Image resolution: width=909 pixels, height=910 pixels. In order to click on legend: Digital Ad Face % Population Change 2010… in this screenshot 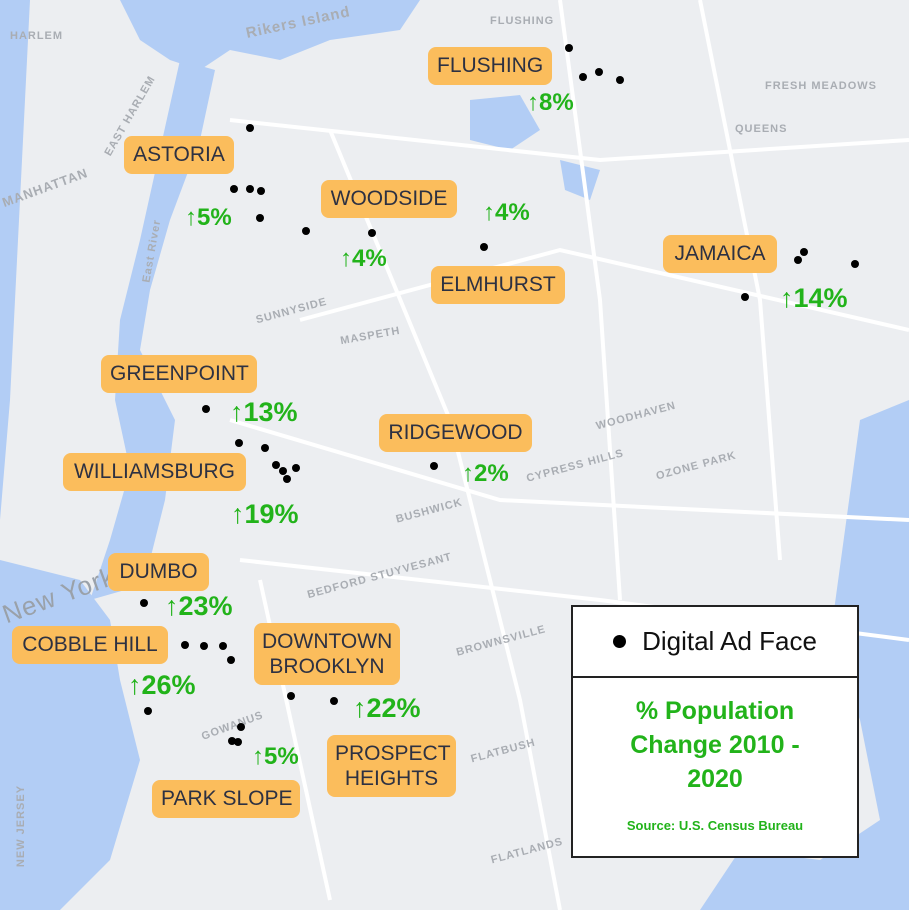, I will do `click(715, 731)`.